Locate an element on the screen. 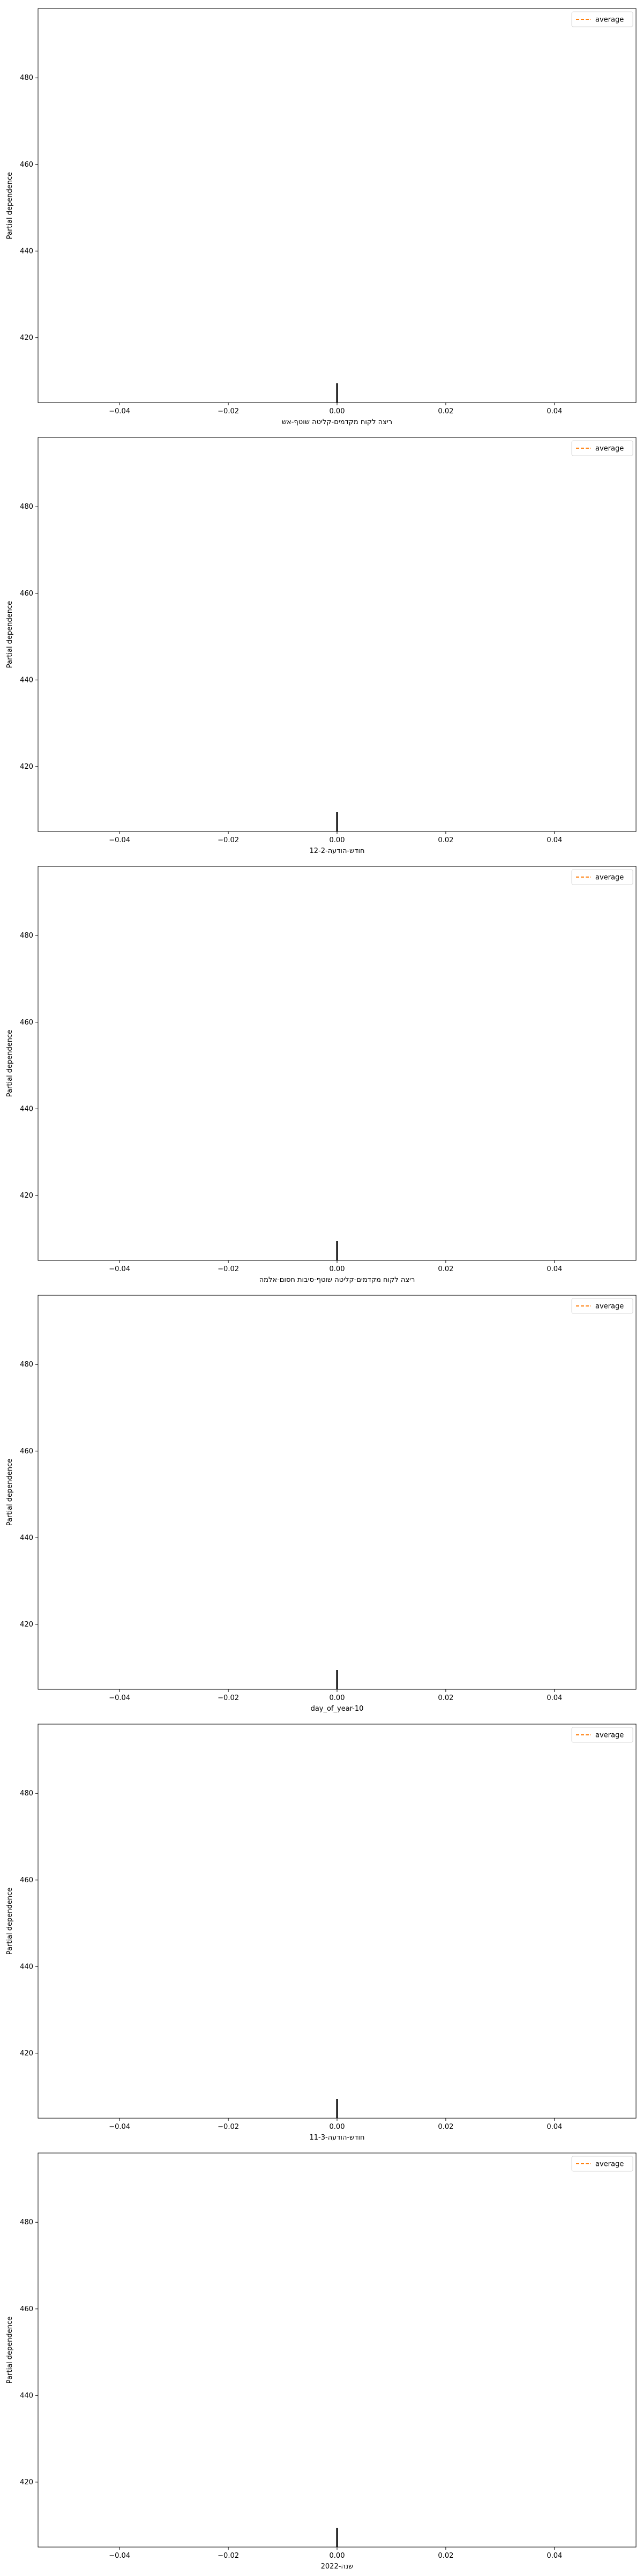  x-axis-label: day_of_year-10 is located at coordinates (337, 1709).